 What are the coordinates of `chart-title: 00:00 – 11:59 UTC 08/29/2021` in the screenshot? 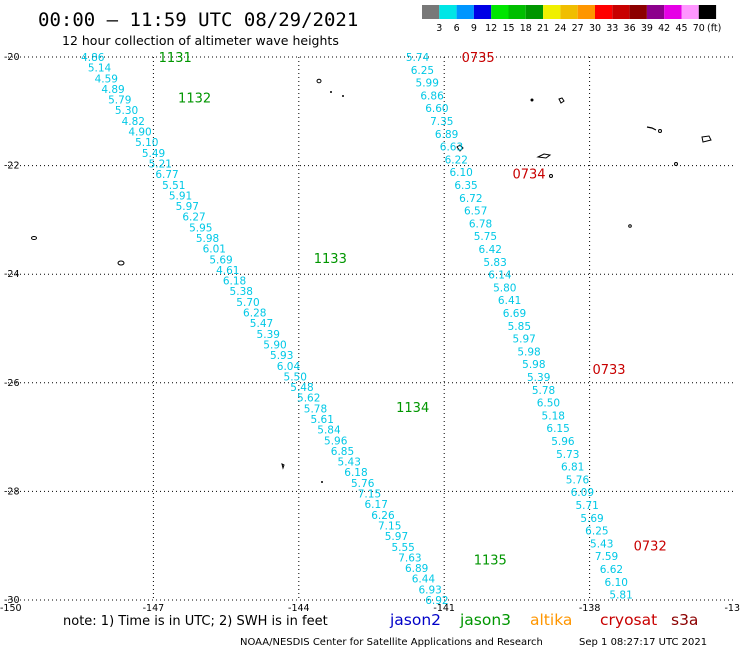 It's located at (198, 20).